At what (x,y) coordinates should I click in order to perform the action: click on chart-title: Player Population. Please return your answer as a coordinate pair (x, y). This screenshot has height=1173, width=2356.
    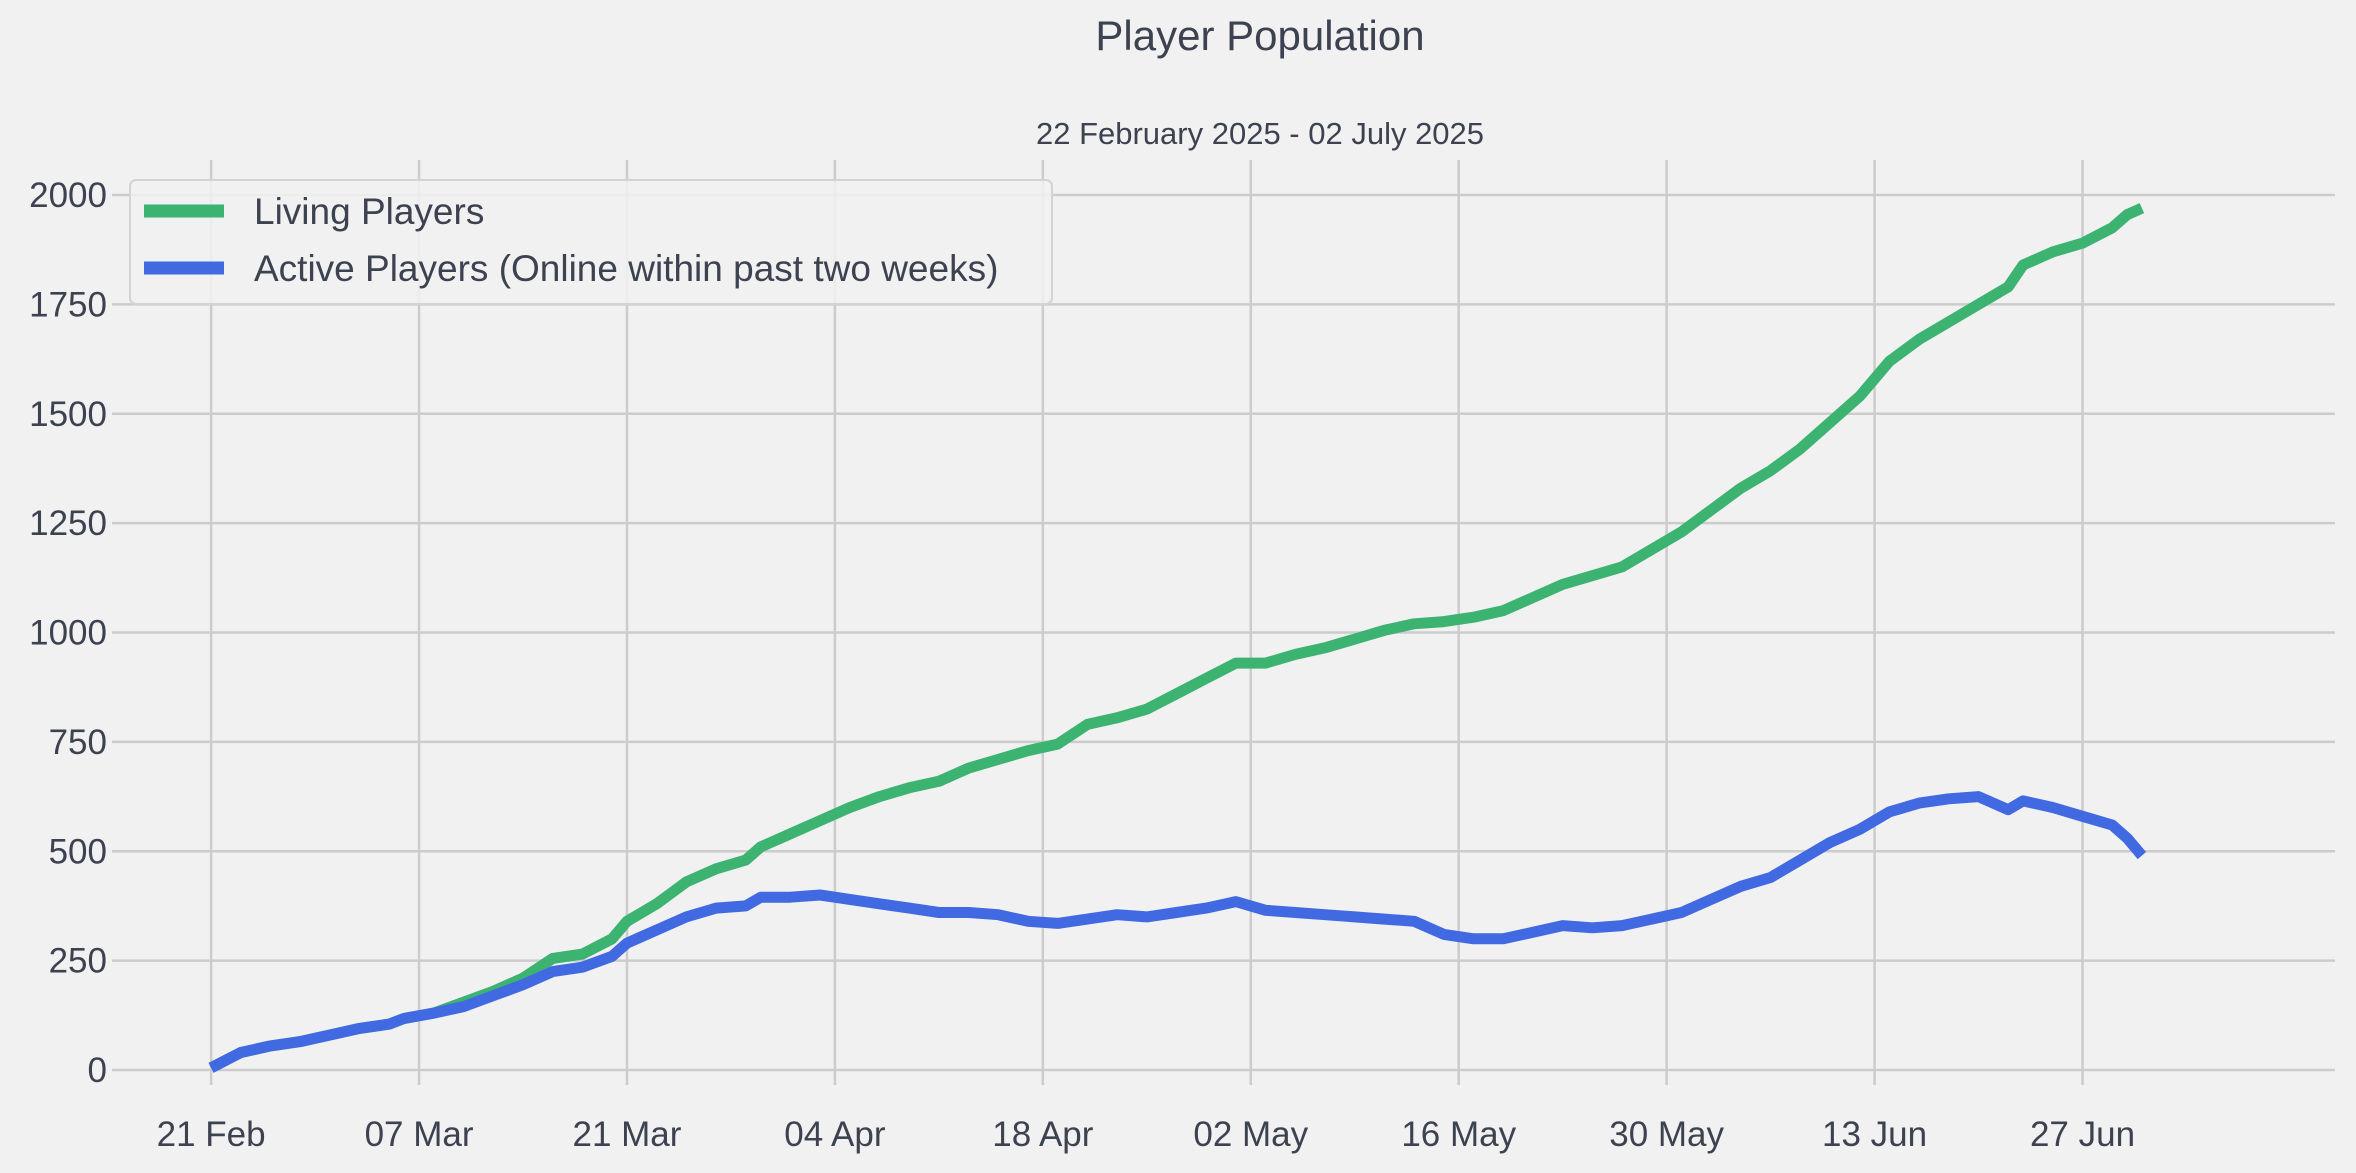
    Looking at the image, I should click on (1259, 35).